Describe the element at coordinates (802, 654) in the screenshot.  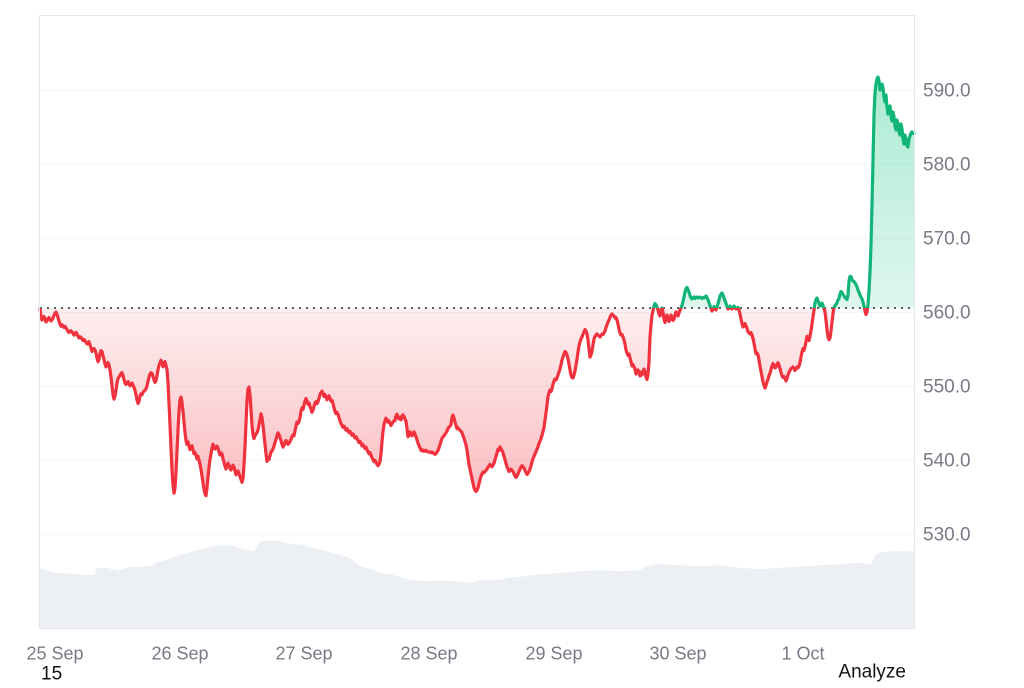
I see `svg-text: 1 Oct` at that location.